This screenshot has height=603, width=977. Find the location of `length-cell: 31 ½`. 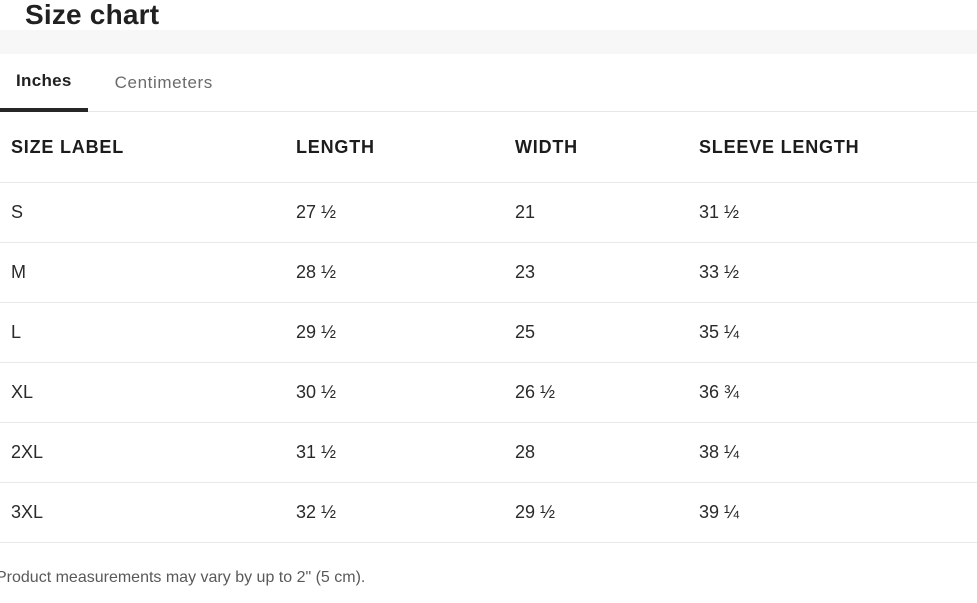

length-cell: 31 ½ is located at coordinates (316, 452).